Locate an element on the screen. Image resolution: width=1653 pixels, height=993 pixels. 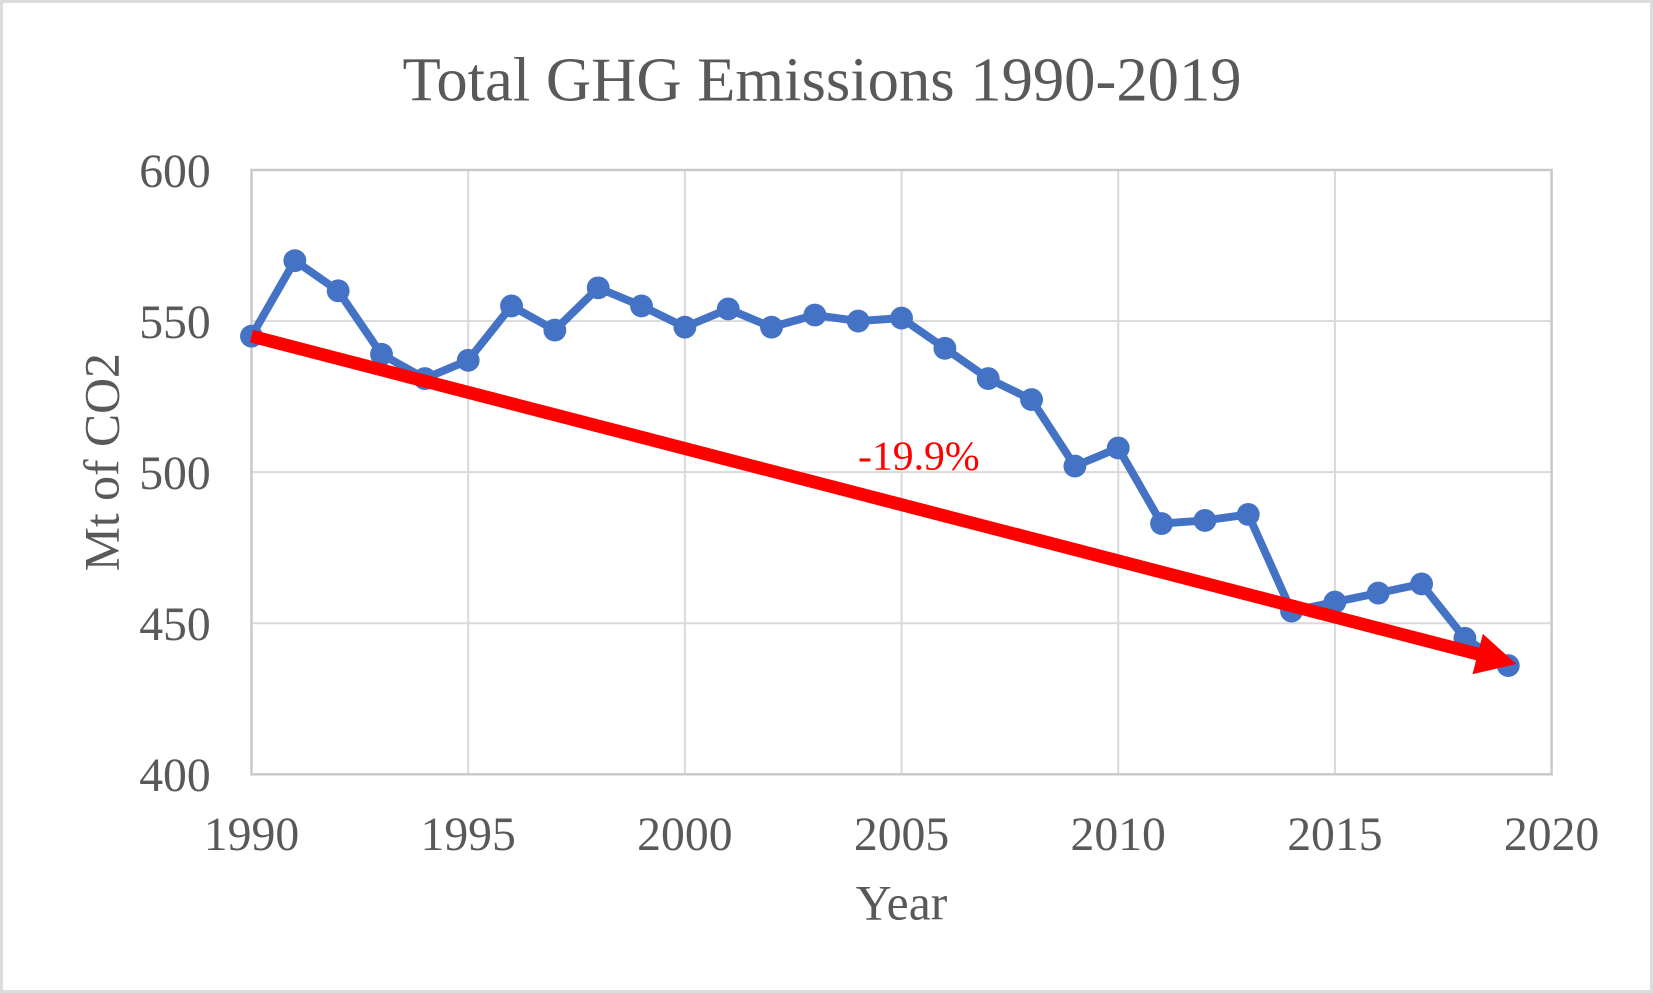
data-point-2009 is located at coordinates (1075, 466).